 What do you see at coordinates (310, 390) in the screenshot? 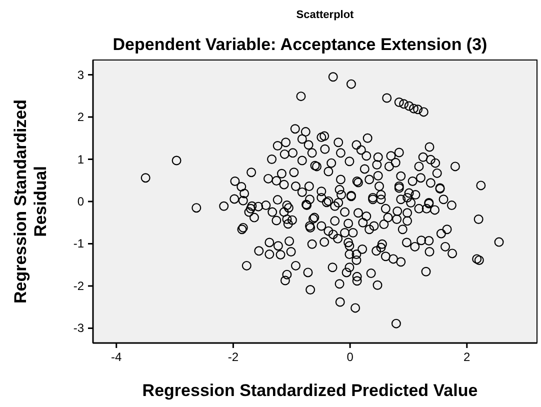
I see `x-axis-title: Regression Standardized Predicted Value` at bounding box center [310, 390].